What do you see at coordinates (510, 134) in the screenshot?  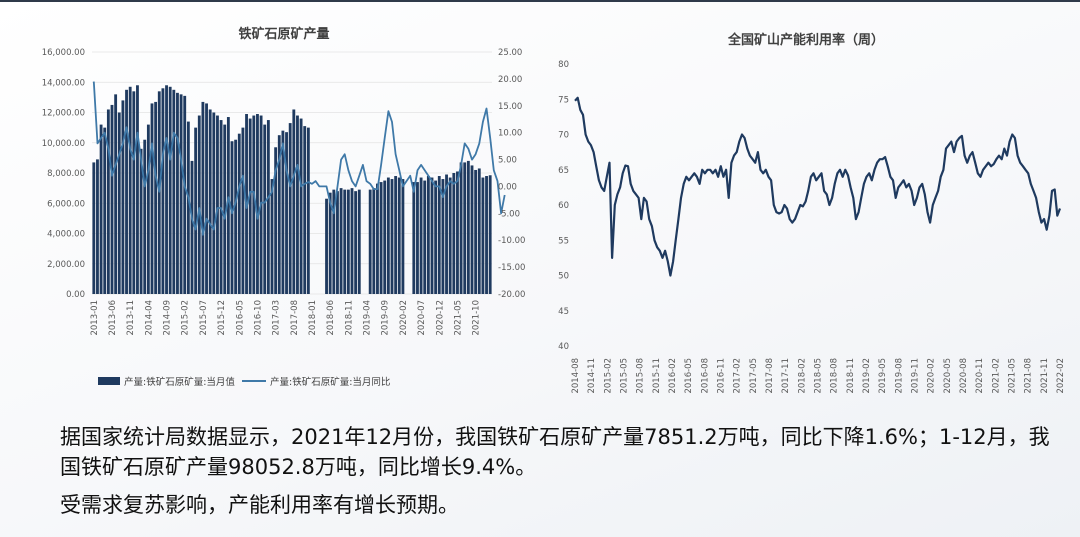 I see `y-right-tick-label: 10.00` at bounding box center [510, 134].